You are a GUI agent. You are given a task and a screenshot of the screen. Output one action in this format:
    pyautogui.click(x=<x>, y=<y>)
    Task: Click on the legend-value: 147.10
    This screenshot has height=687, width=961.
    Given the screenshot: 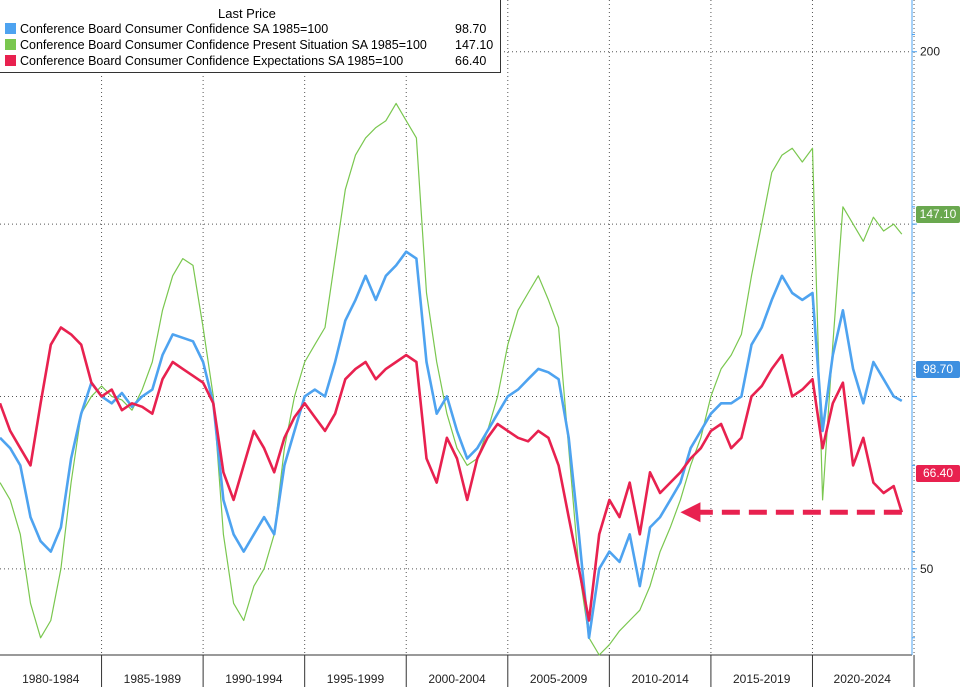 What is the action you would take?
    pyautogui.click(x=474, y=45)
    